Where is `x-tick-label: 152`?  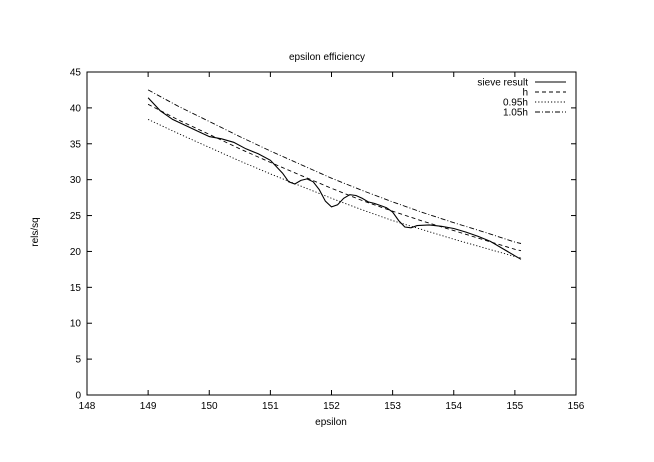
x-tick-label: 152 is located at coordinates (331, 406).